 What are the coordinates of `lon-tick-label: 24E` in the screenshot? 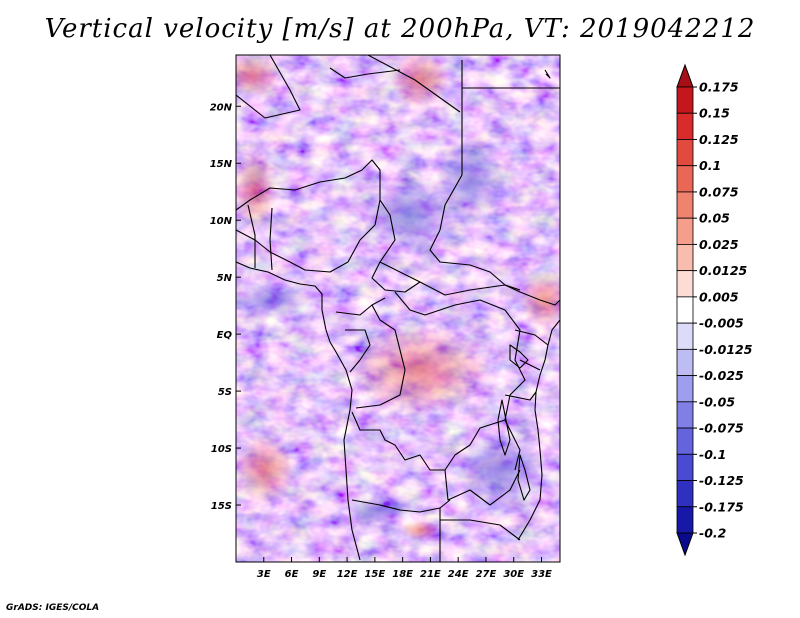 It's located at (458, 574).